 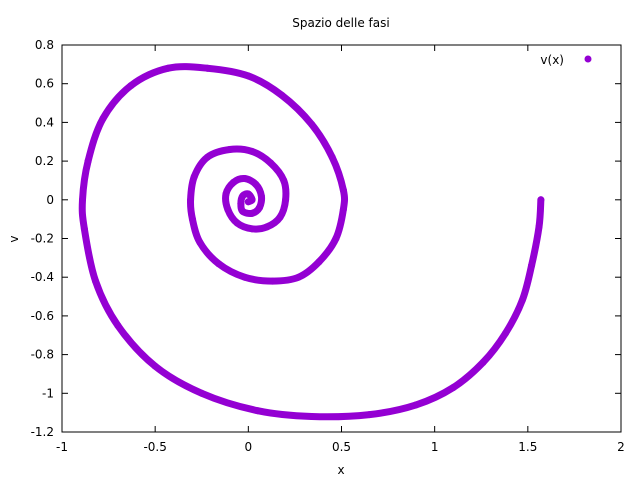 I want to click on y-tick-label: -0.8, so click(x=42, y=355).